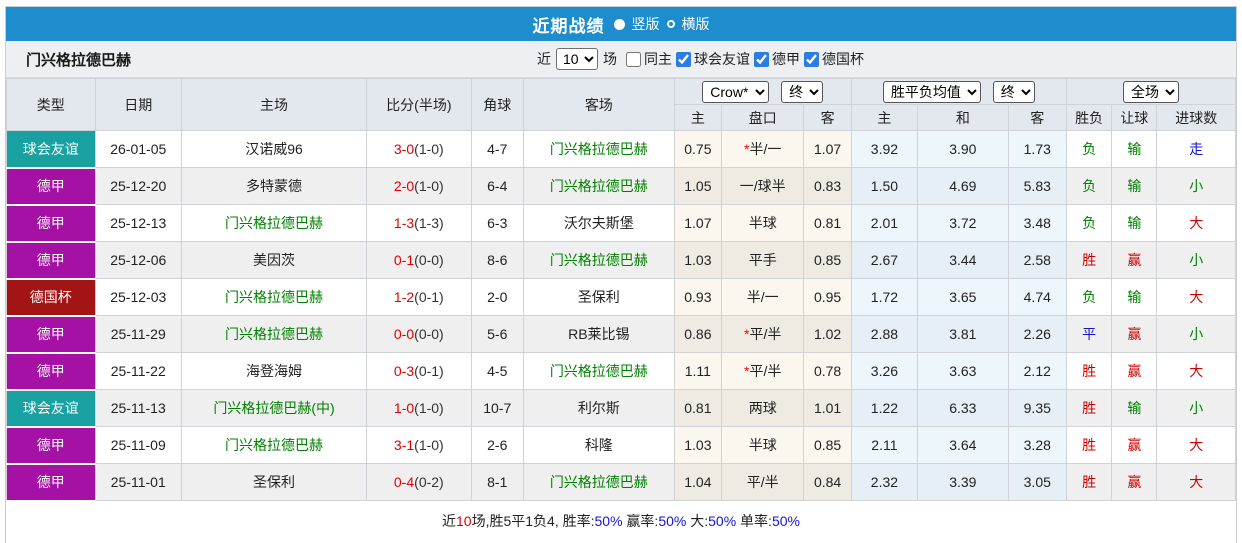  Describe the element at coordinates (827, 149) in the screenshot. I see `odds-away: 1.07` at that location.